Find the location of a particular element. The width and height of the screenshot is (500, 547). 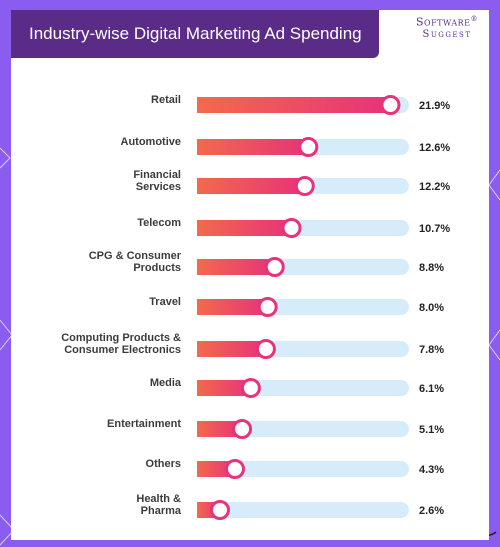

bar-row: Health &Pharma 2.6% is located at coordinates (290, 506).